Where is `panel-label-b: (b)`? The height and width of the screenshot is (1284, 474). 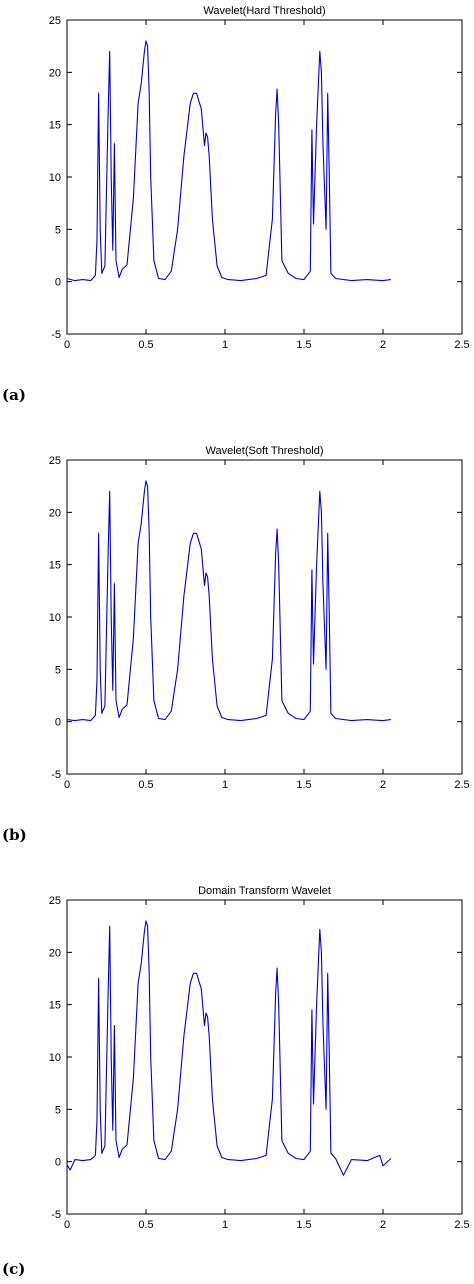 panel-label-b: (b) is located at coordinates (14, 835).